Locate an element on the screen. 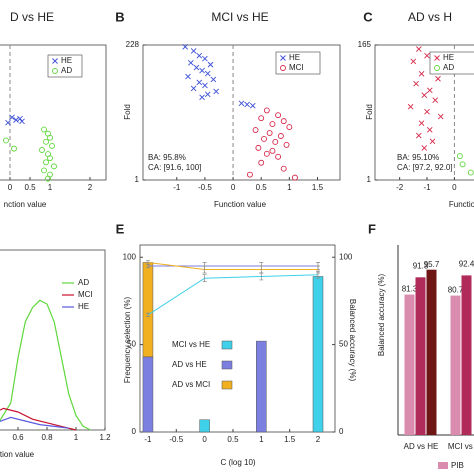 Image resolution: width=474 pixels, height=474 pixels. y2-tick-label: 50 is located at coordinates (343, 344).